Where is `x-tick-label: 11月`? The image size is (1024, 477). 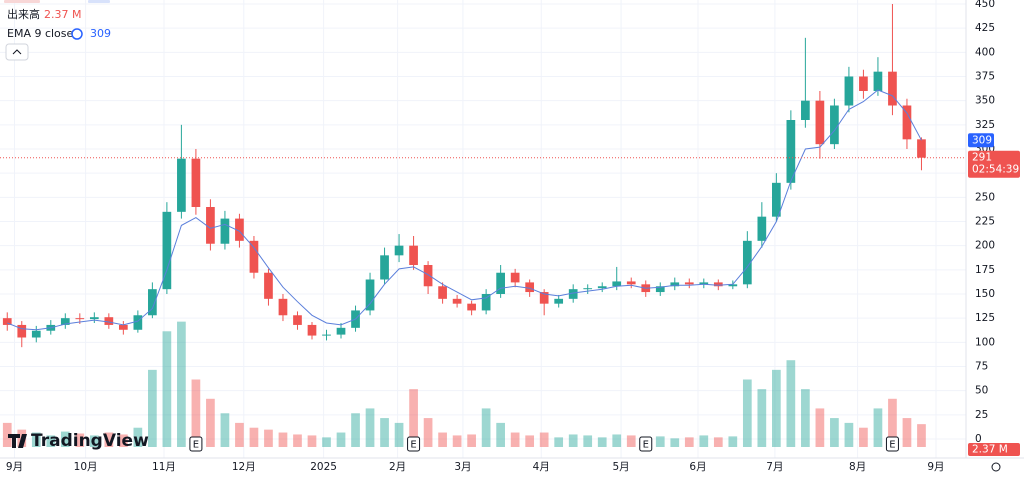 x-tick-label: 11月 is located at coordinates (164, 467).